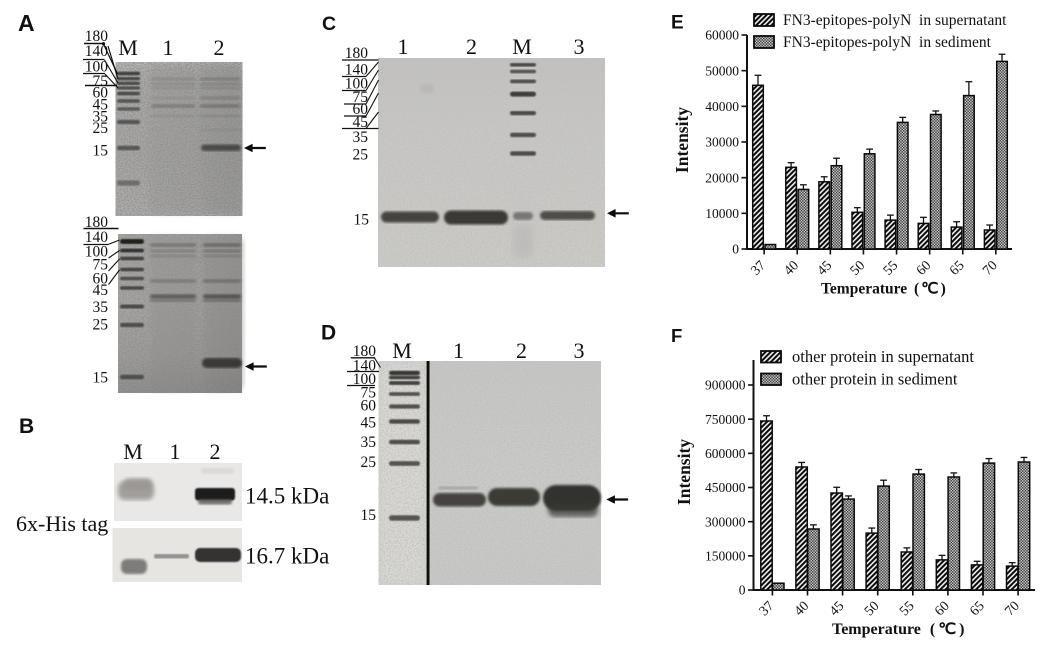 This screenshot has height=662, width=1048. Describe the element at coordinates (62, 523) in the screenshot. I see `svg-text: 6x-His tag` at that location.